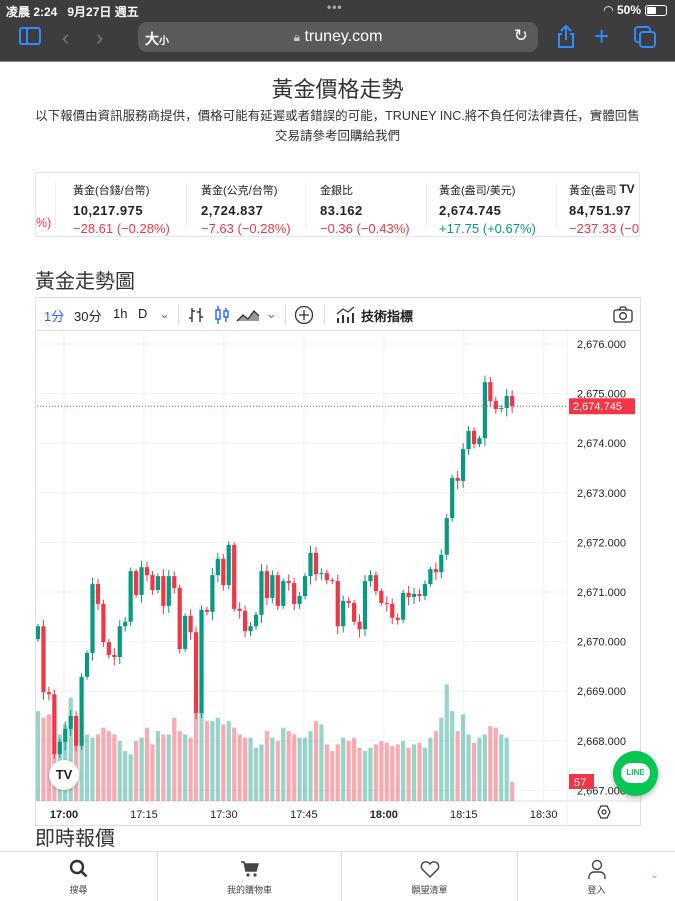  What do you see at coordinates (335, 7) in the screenshot?
I see `multitask-dots-icon: •••` at bounding box center [335, 7].